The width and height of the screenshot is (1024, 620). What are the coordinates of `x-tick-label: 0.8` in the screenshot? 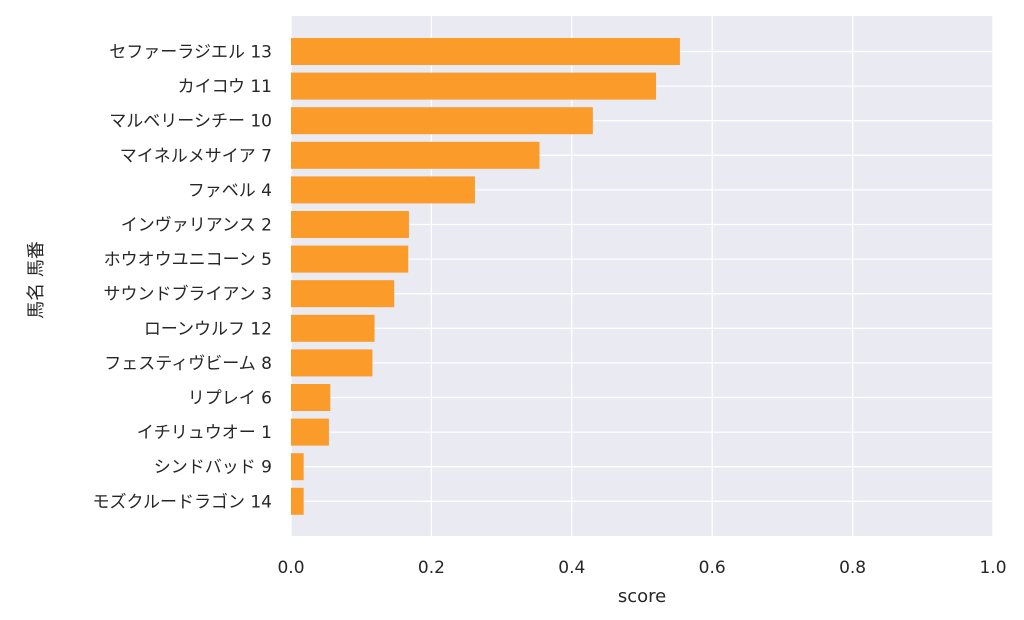 It's located at (852, 568).